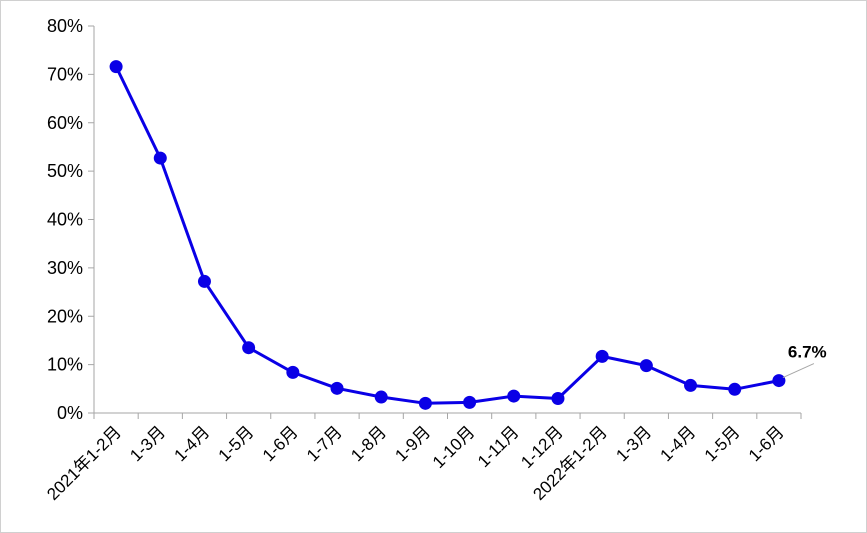 The height and width of the screenshot is (533, 867). I want to click on x-tick-label: 1-11月, so click(498, 446).